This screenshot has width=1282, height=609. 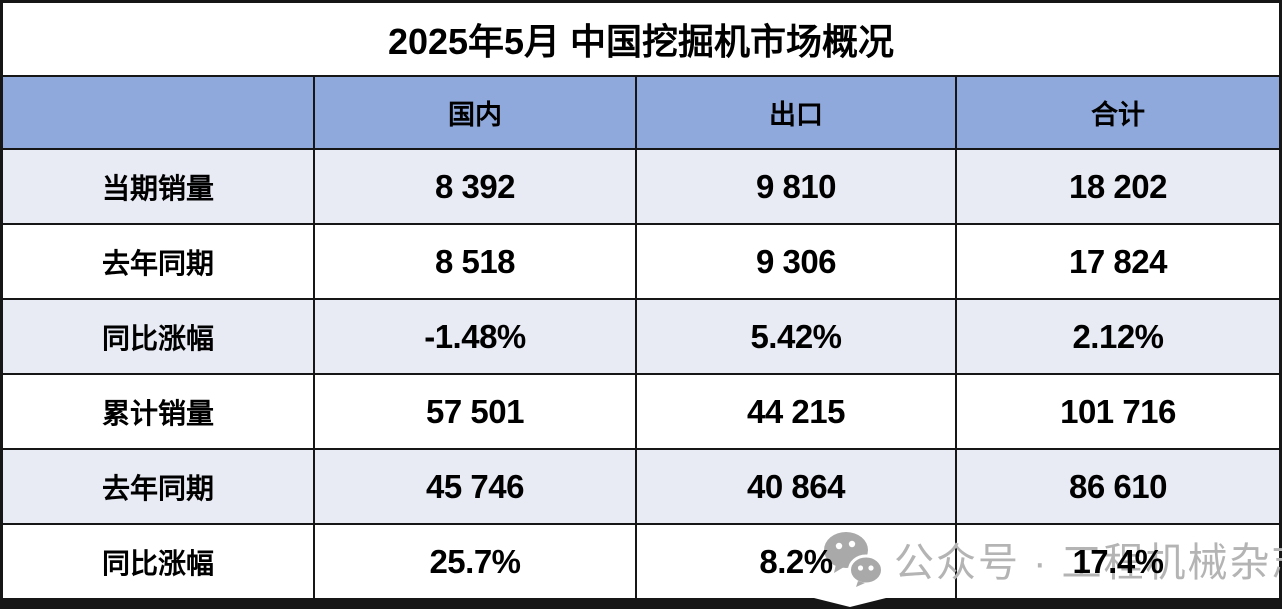 What do you see at coordinates (1118, 186) in the screenshot?
I see `cell-value: 18 202` at bounding box center [1118, 186].